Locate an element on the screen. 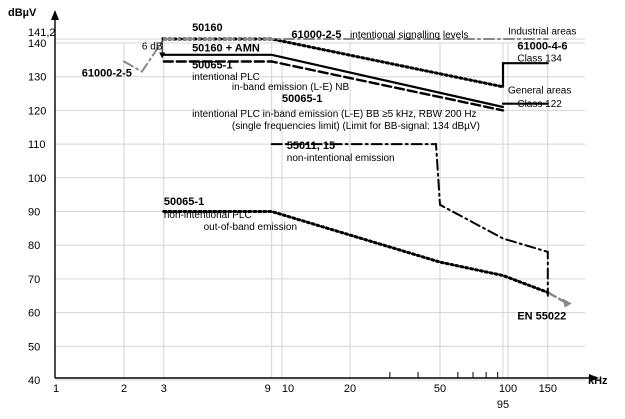 This screenshot has width=625, height=419. y-tick-label: 90 is located at coordinates (34, 213).